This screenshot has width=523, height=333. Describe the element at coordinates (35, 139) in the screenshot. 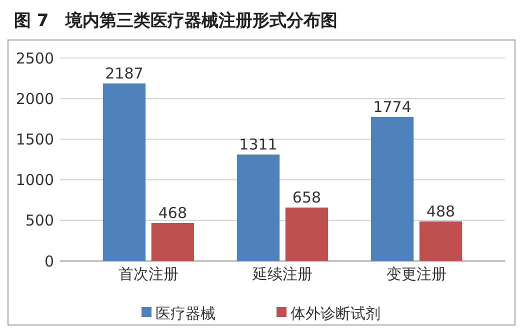

I see `y-tick-label: 1500` at that location.